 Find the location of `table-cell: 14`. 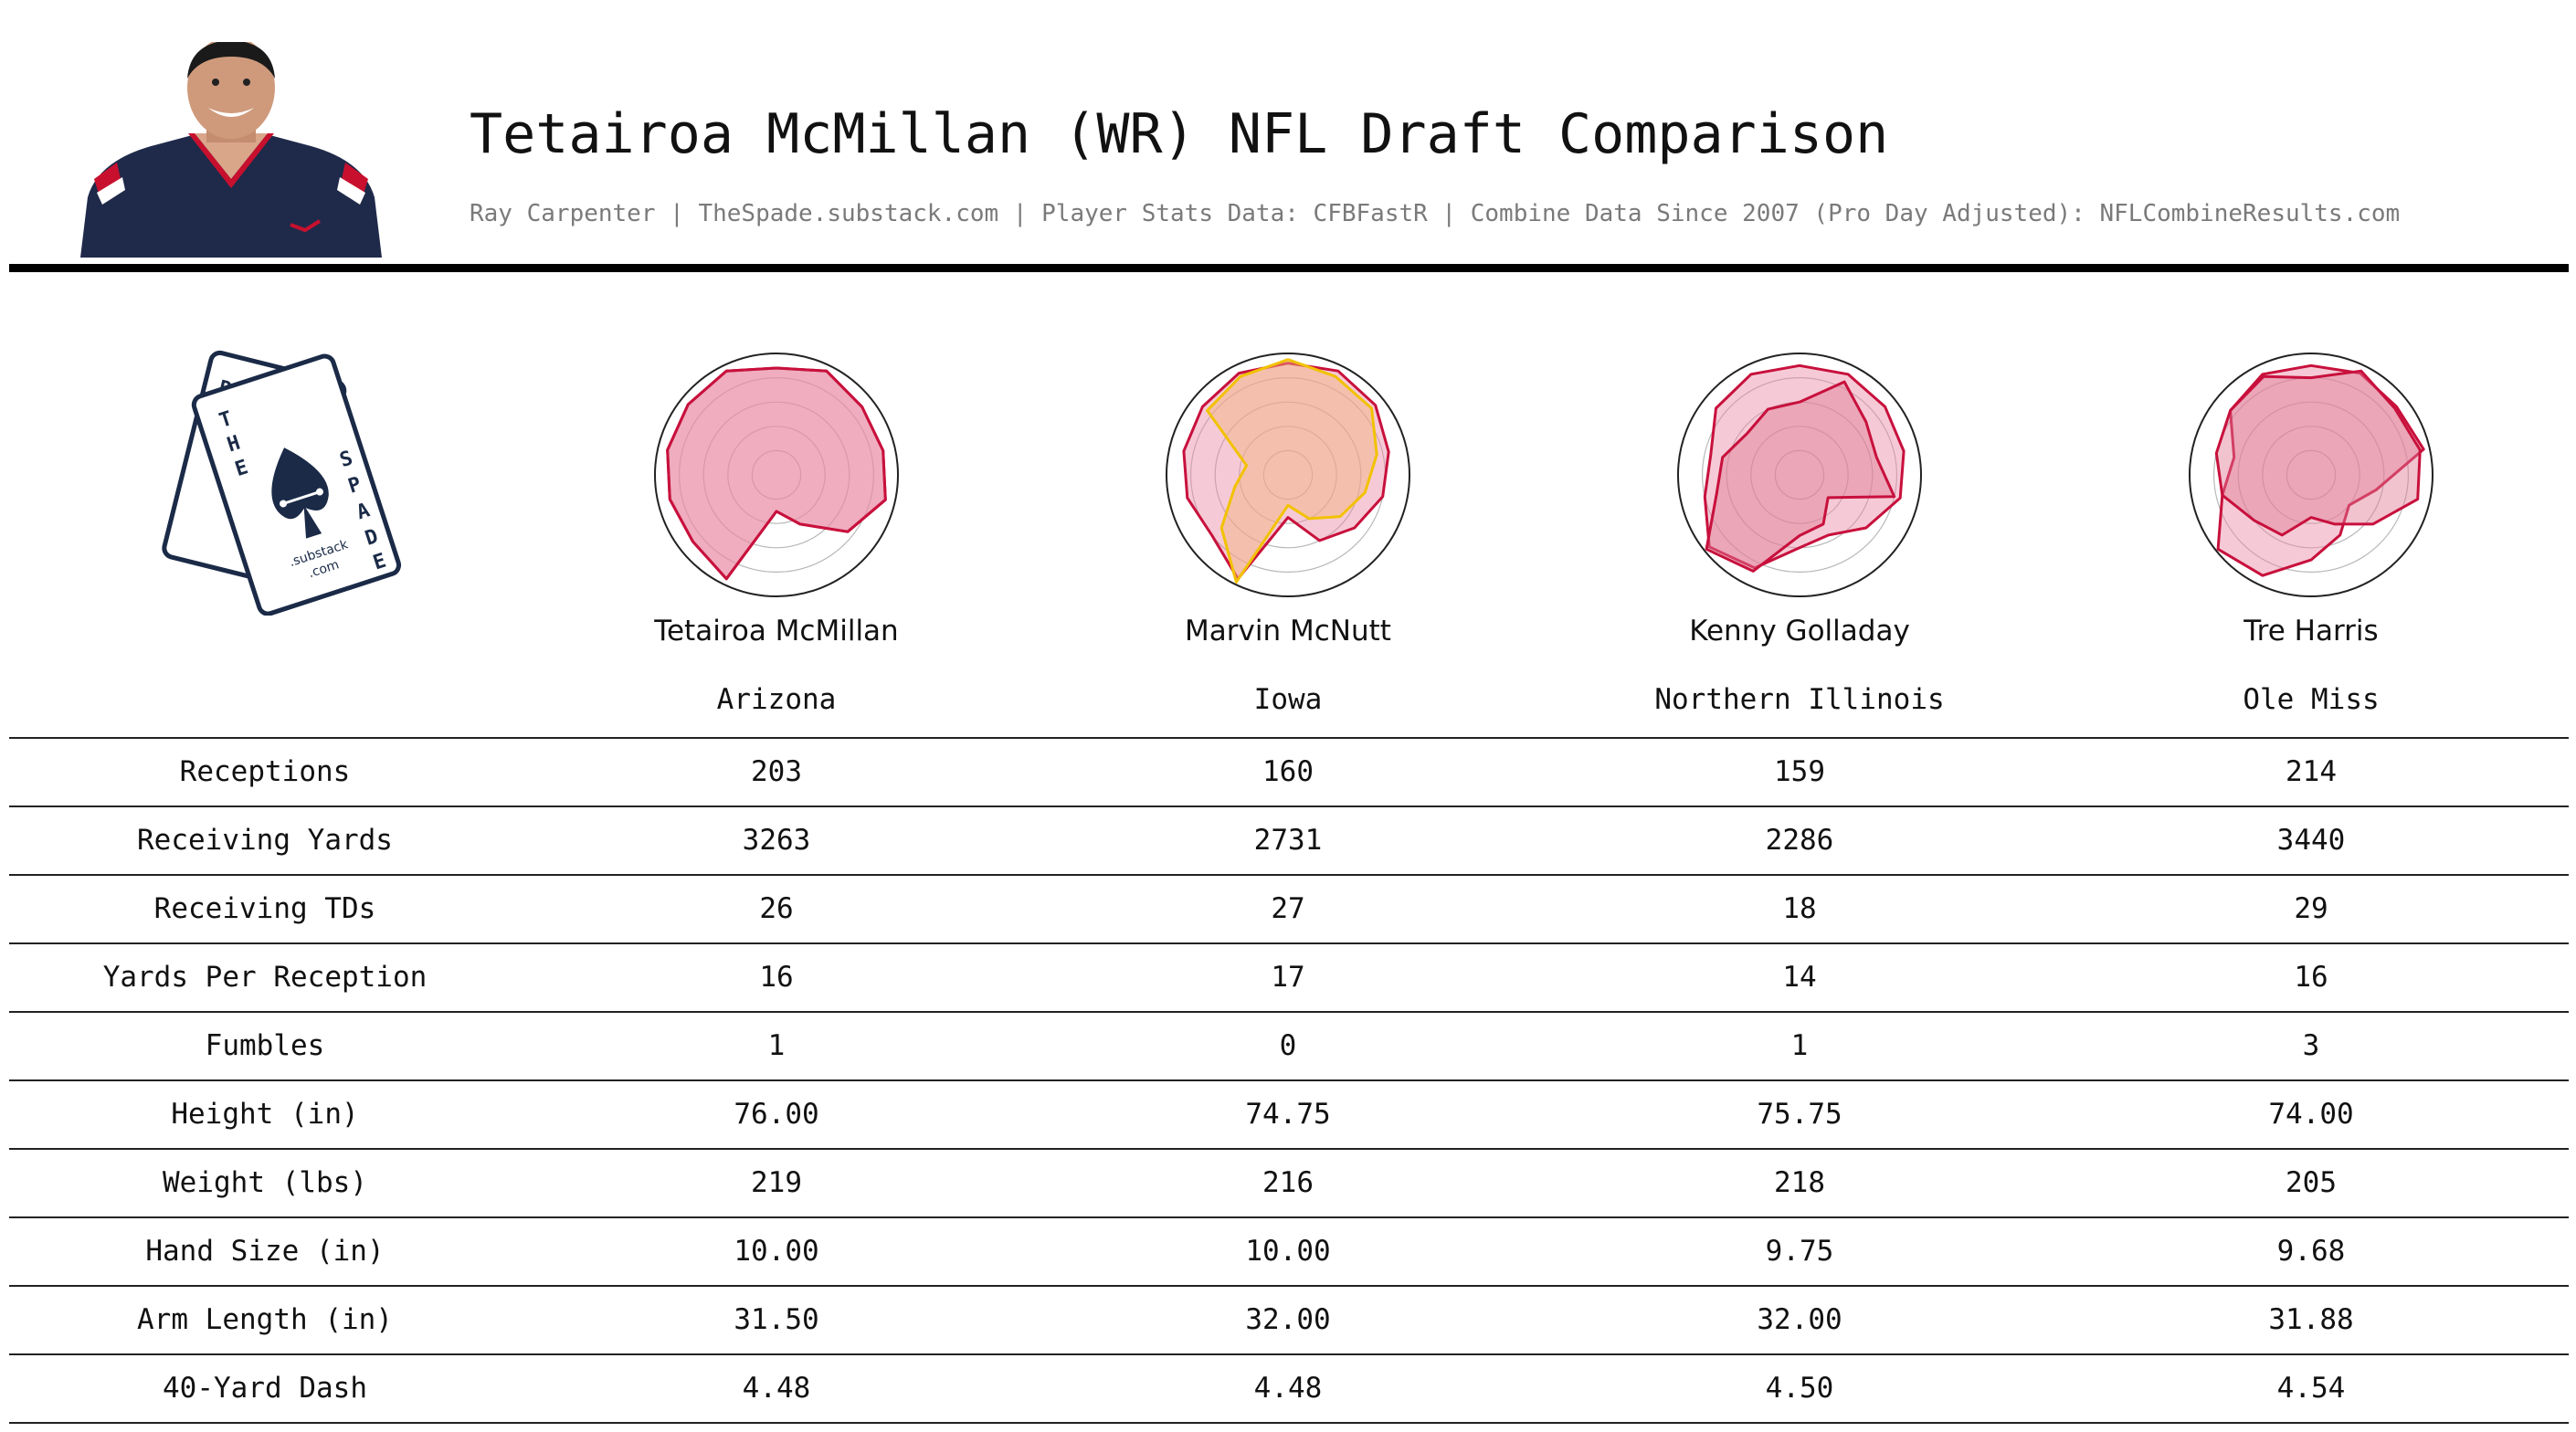

table-cell: 14 is located at coordinates (1799, 977).